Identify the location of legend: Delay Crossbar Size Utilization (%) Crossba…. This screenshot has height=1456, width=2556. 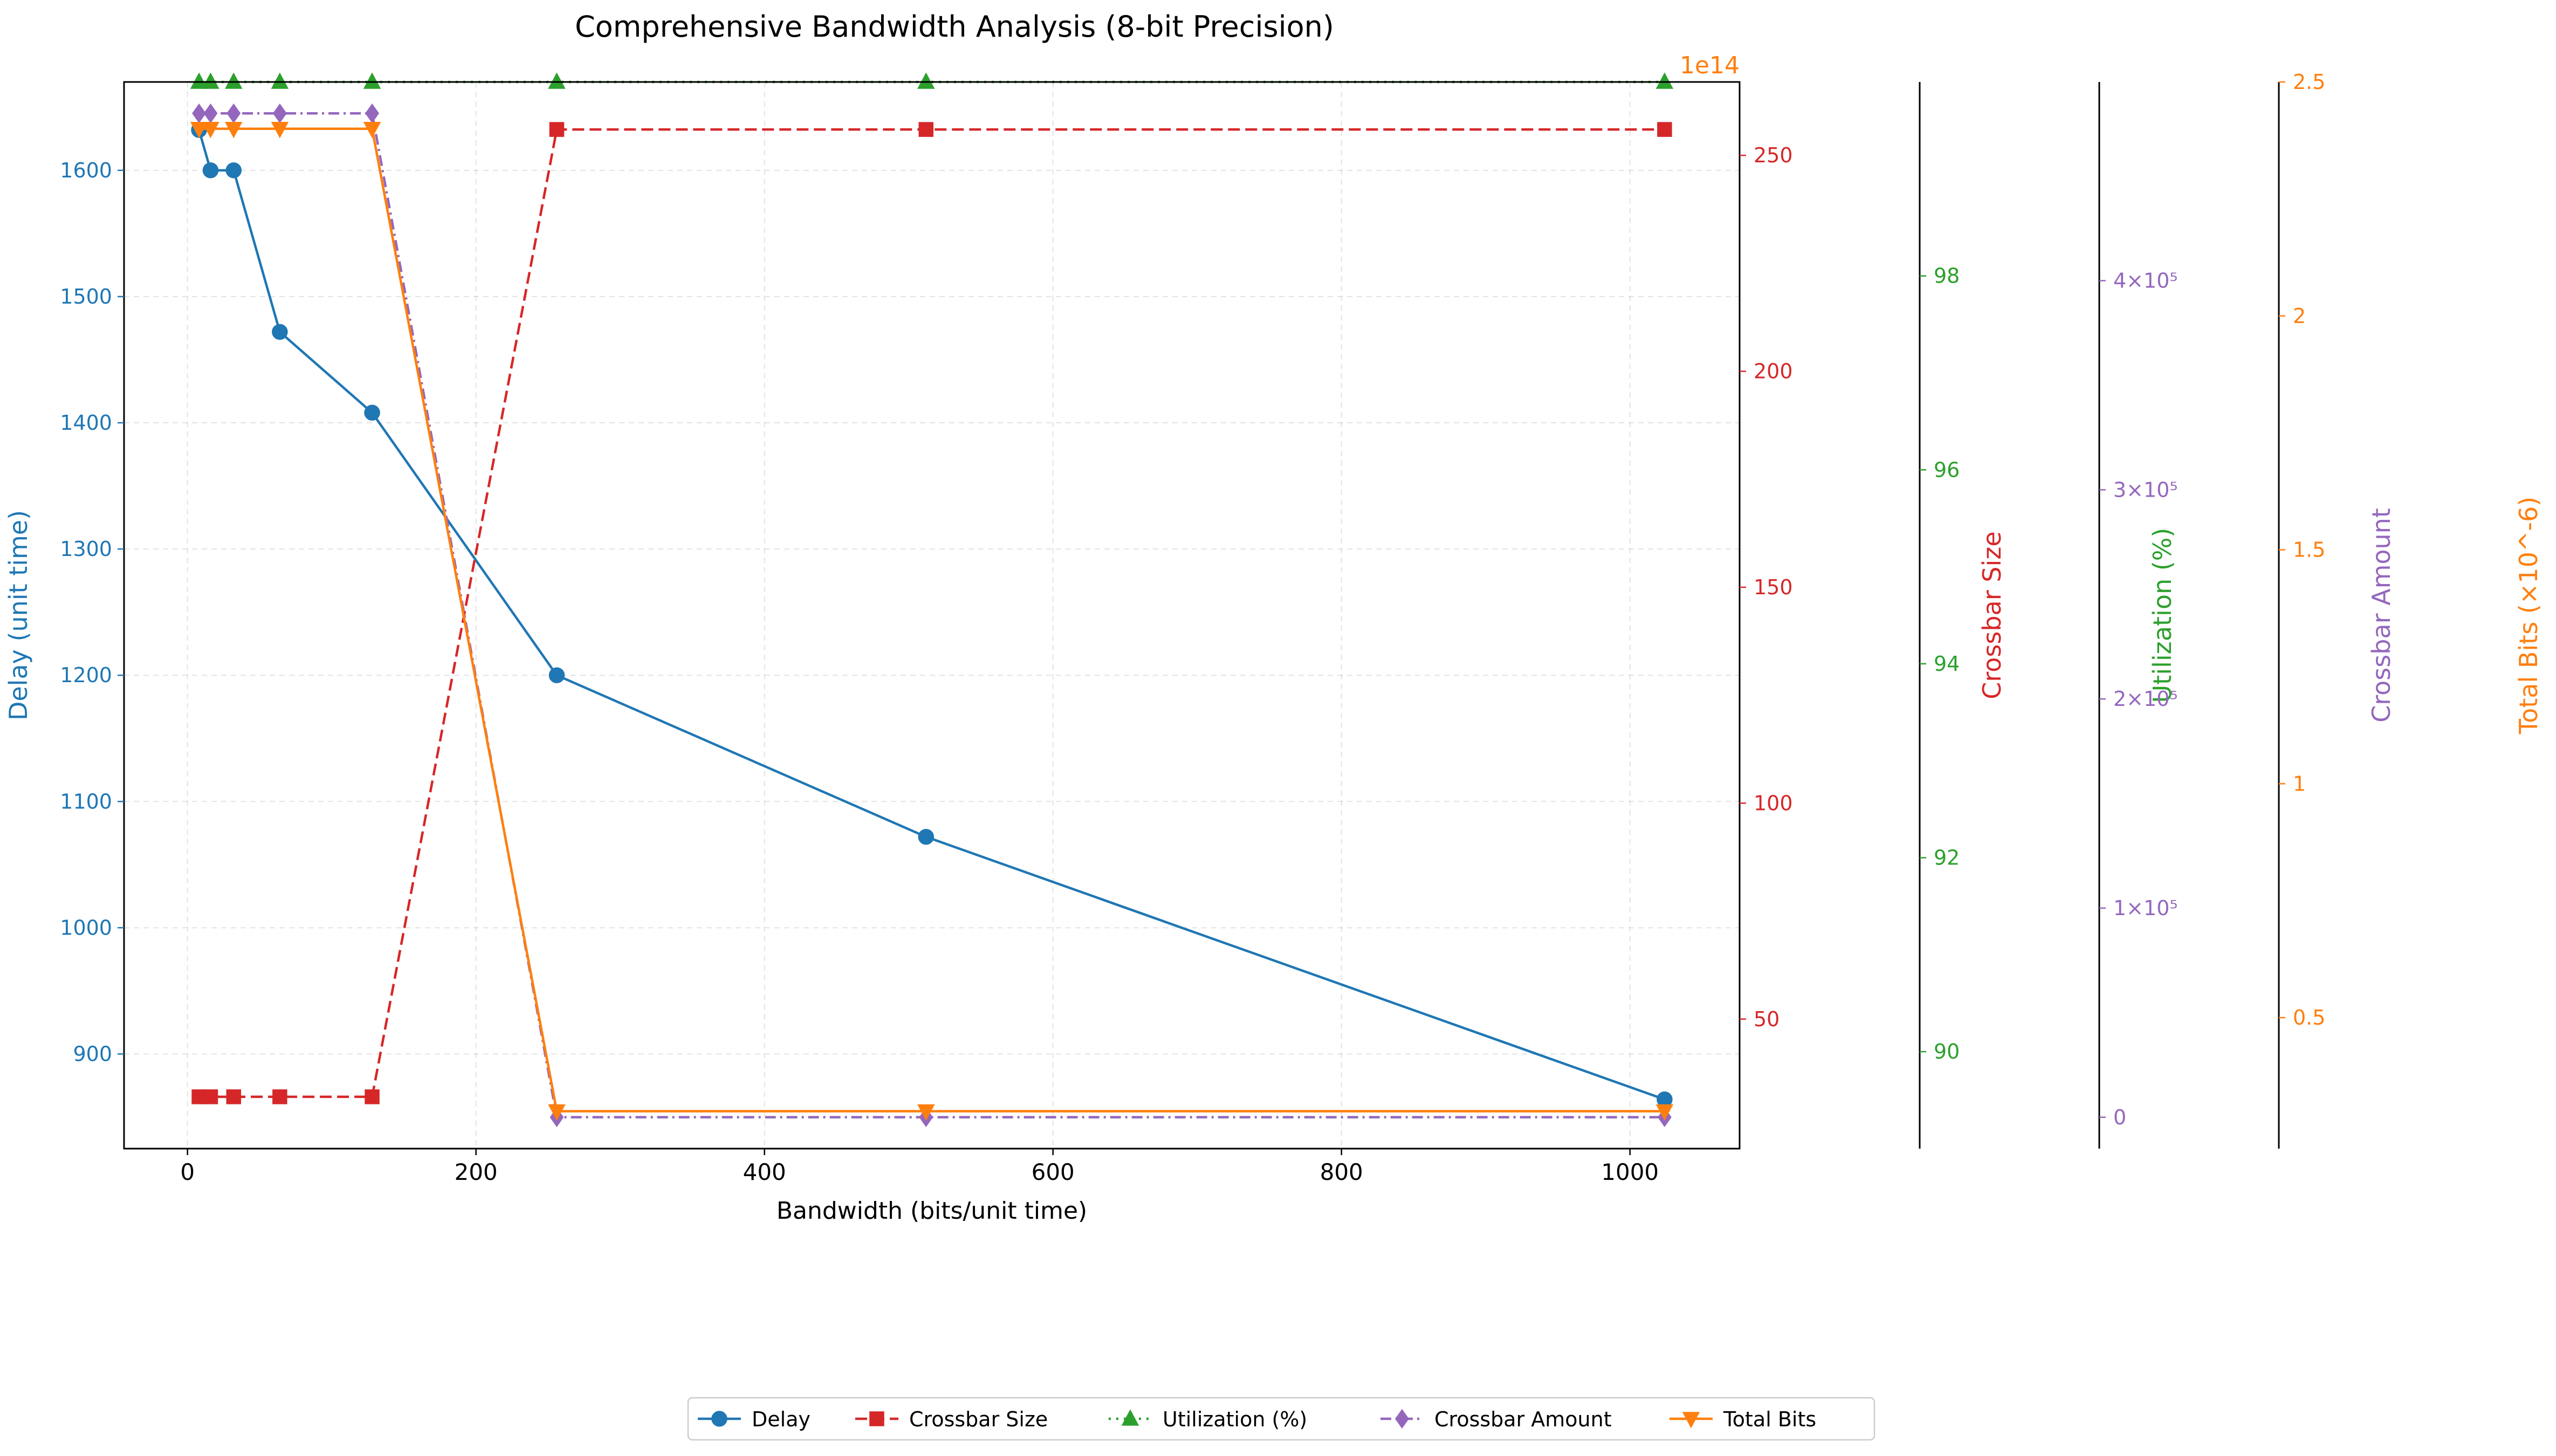
(1281, 1419).